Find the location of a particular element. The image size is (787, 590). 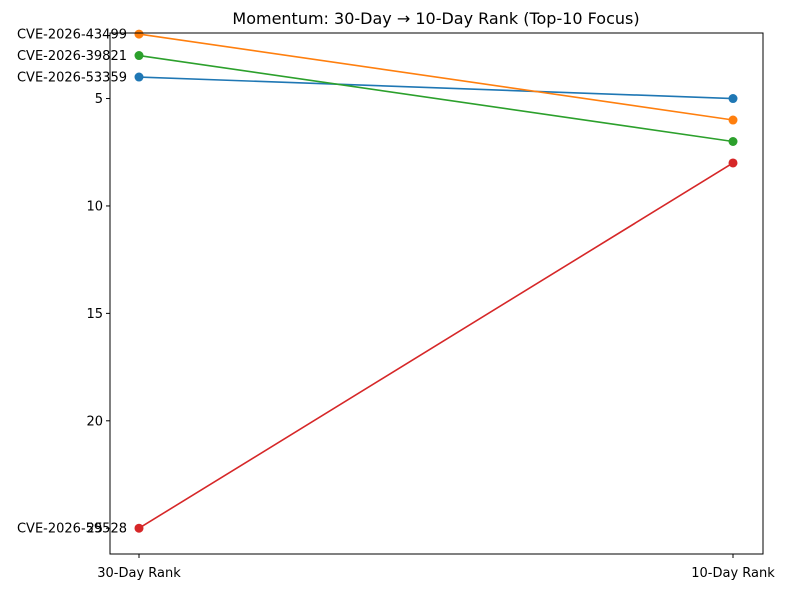

x-tick-label-0: 30-Day Rank is located at coordinates (139, 573).